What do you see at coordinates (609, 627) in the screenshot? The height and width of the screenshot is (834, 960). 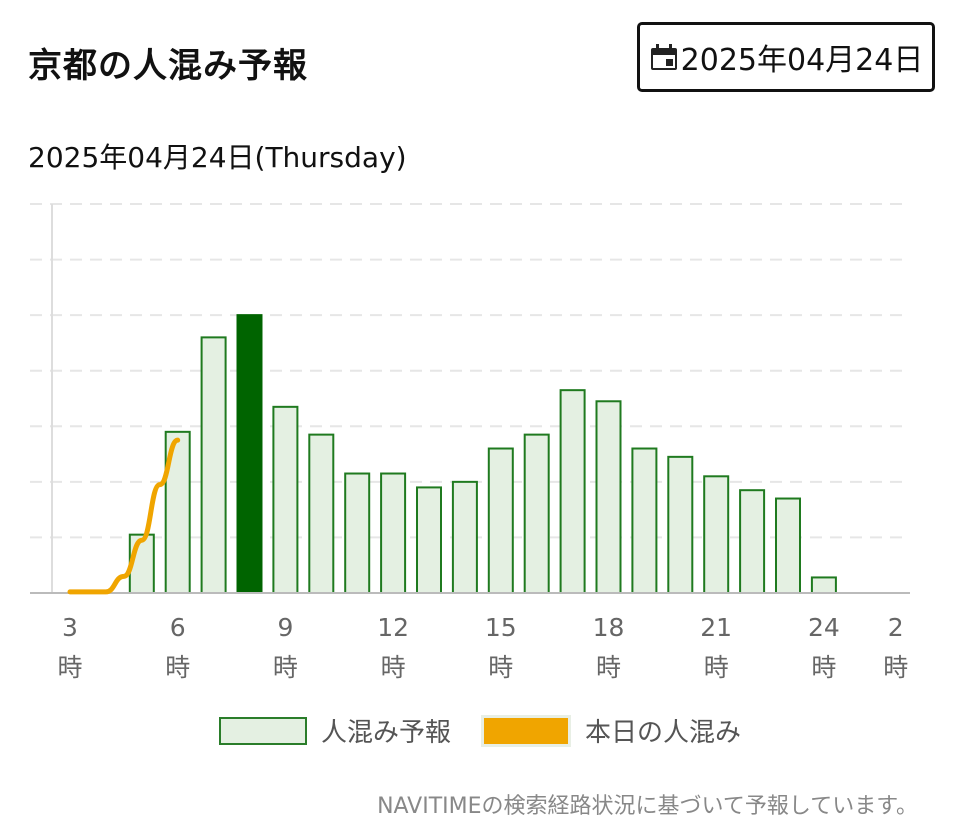 I see `x-tick-label: 18` at bounding box center [609, 627].